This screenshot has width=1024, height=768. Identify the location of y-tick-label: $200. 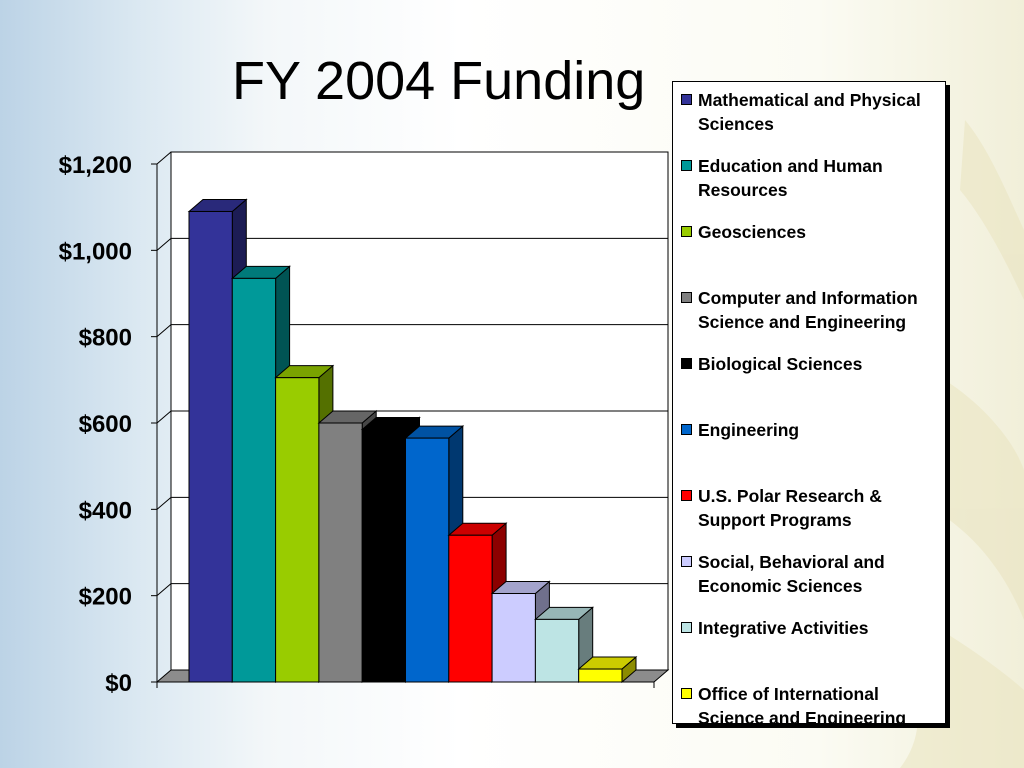
(105, 597).